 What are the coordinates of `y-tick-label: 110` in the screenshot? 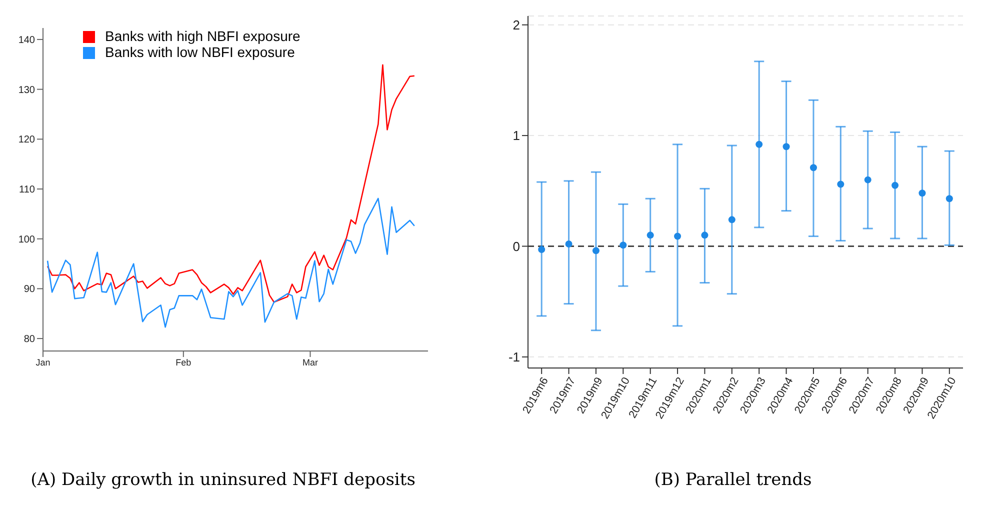 It's located at (27, 190).